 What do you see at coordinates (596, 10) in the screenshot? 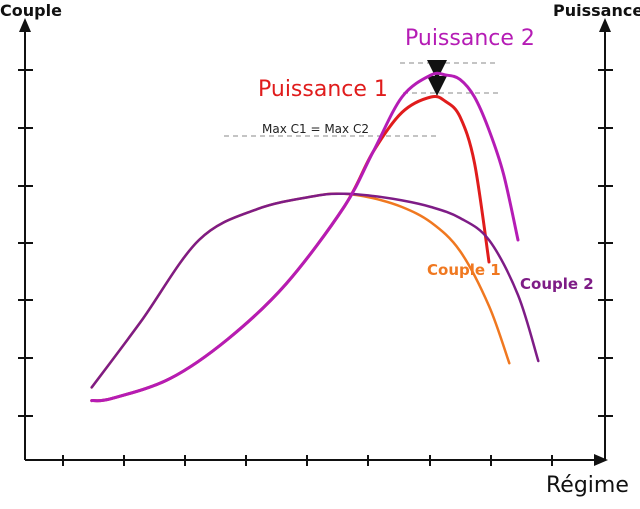
I see `y-axis-right-title: Puissance` at bounding box center [596, 10].